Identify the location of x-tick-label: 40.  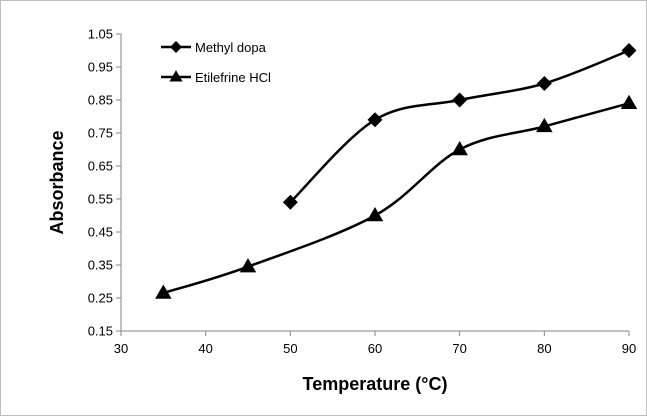
(205, 348).